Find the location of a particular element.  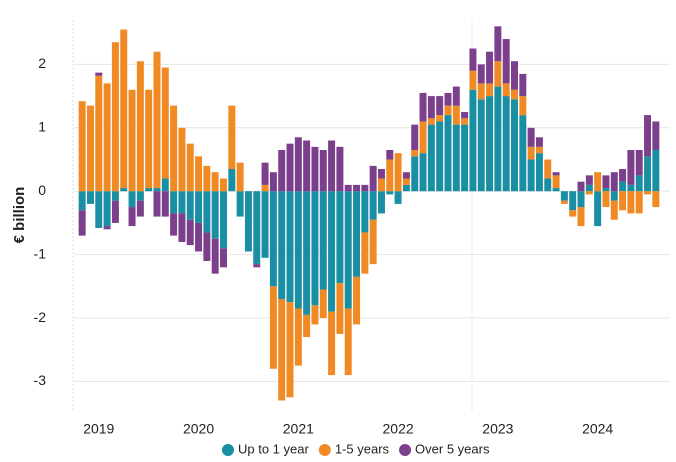

x-tick-label: 2020 is located at coordinates (198, 429).